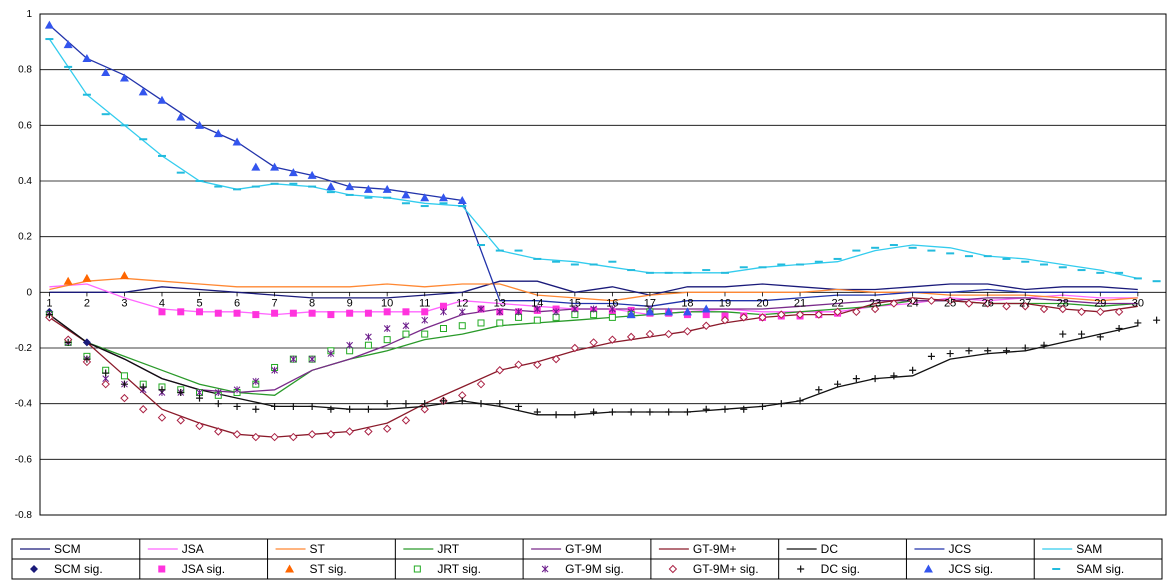  What do you see at coordinates (725, 303) in the screenshot?
I see `x-tick-label: 19` at bounding box center [725, 303].